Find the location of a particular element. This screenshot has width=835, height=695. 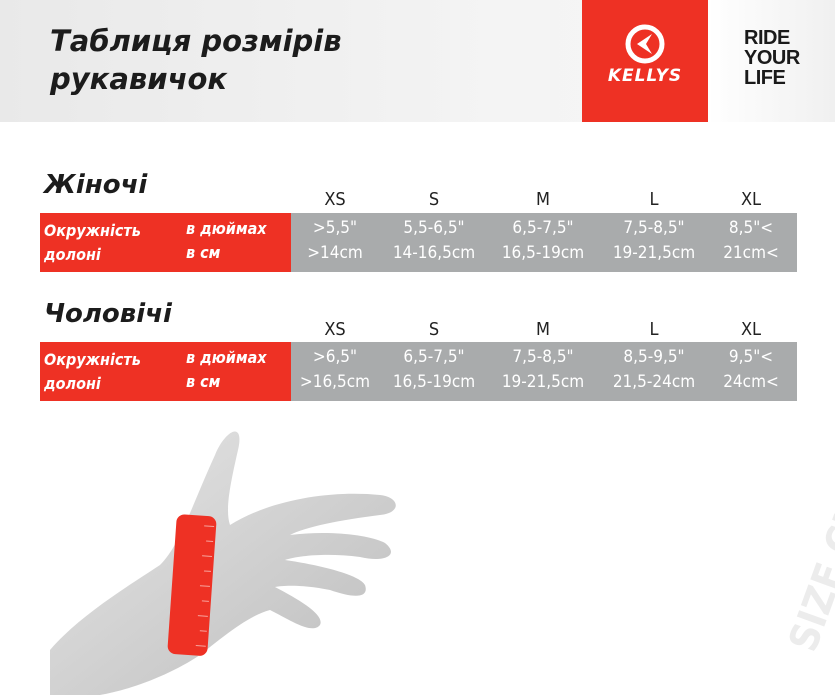

inch-value: >6,5" is located at coordinates (335, 357).